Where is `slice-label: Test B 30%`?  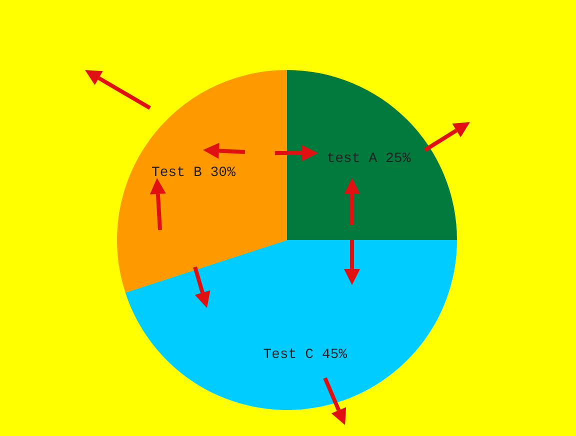 slice-label: Test B 30% is located at coordinates (193, 172).